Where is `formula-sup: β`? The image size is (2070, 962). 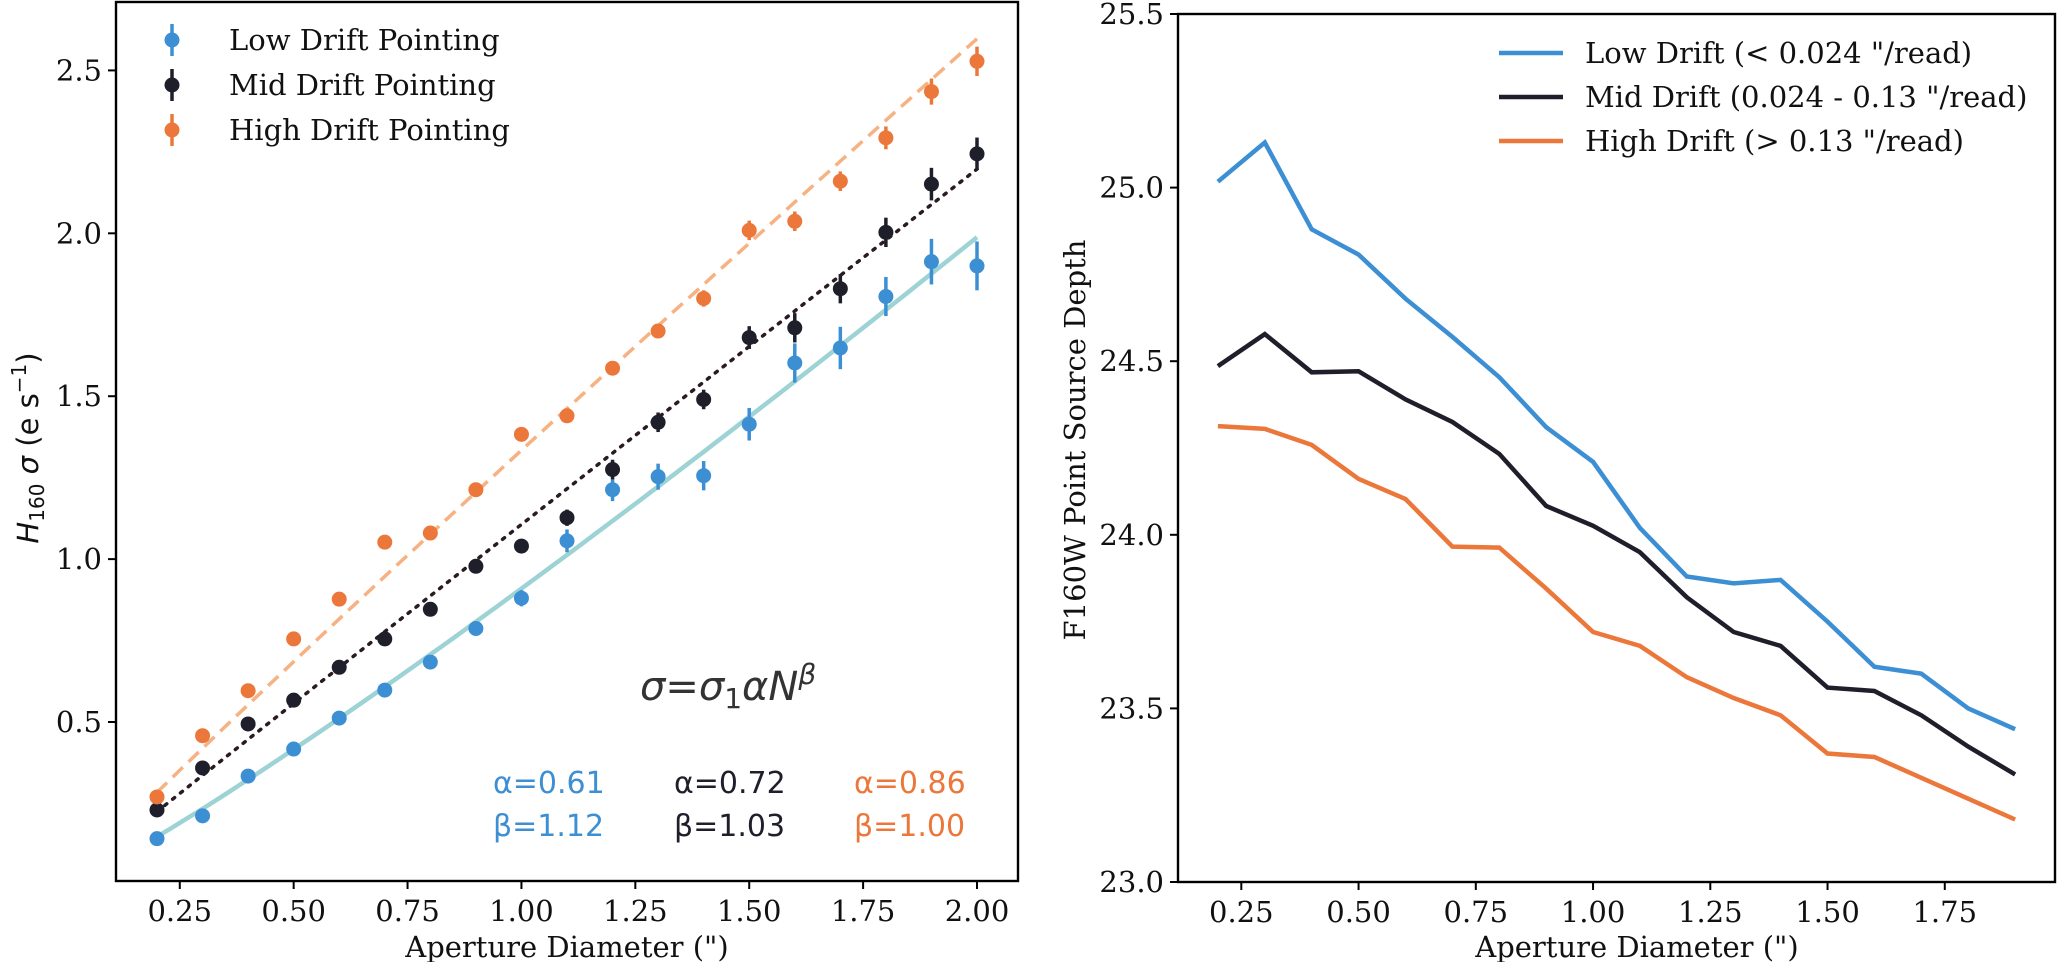
formula-sup: β is located at coordinates (806, 674).